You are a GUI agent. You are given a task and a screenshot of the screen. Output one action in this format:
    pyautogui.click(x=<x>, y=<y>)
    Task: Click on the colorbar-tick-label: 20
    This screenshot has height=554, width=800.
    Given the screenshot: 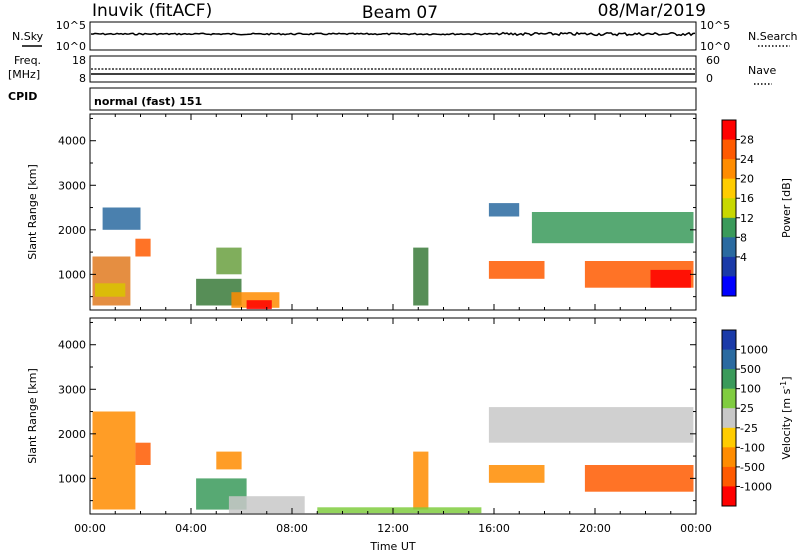 What is the action you would take?
    pyautogui.click(x=747, y=179)
    